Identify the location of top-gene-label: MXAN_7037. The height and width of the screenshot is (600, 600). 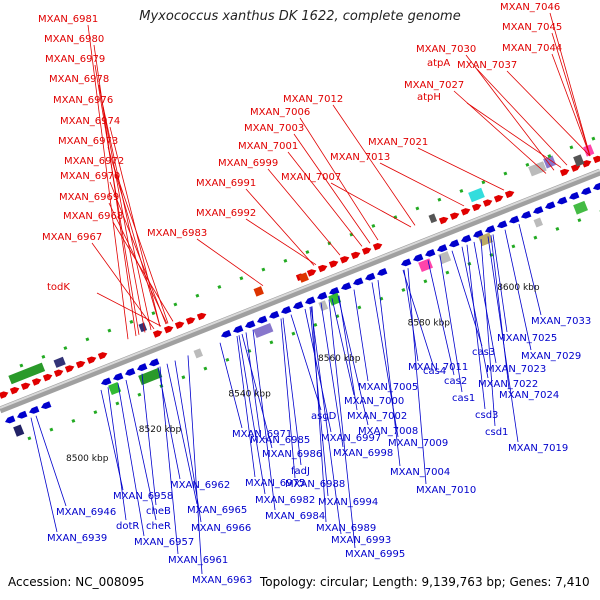
(487, 65).